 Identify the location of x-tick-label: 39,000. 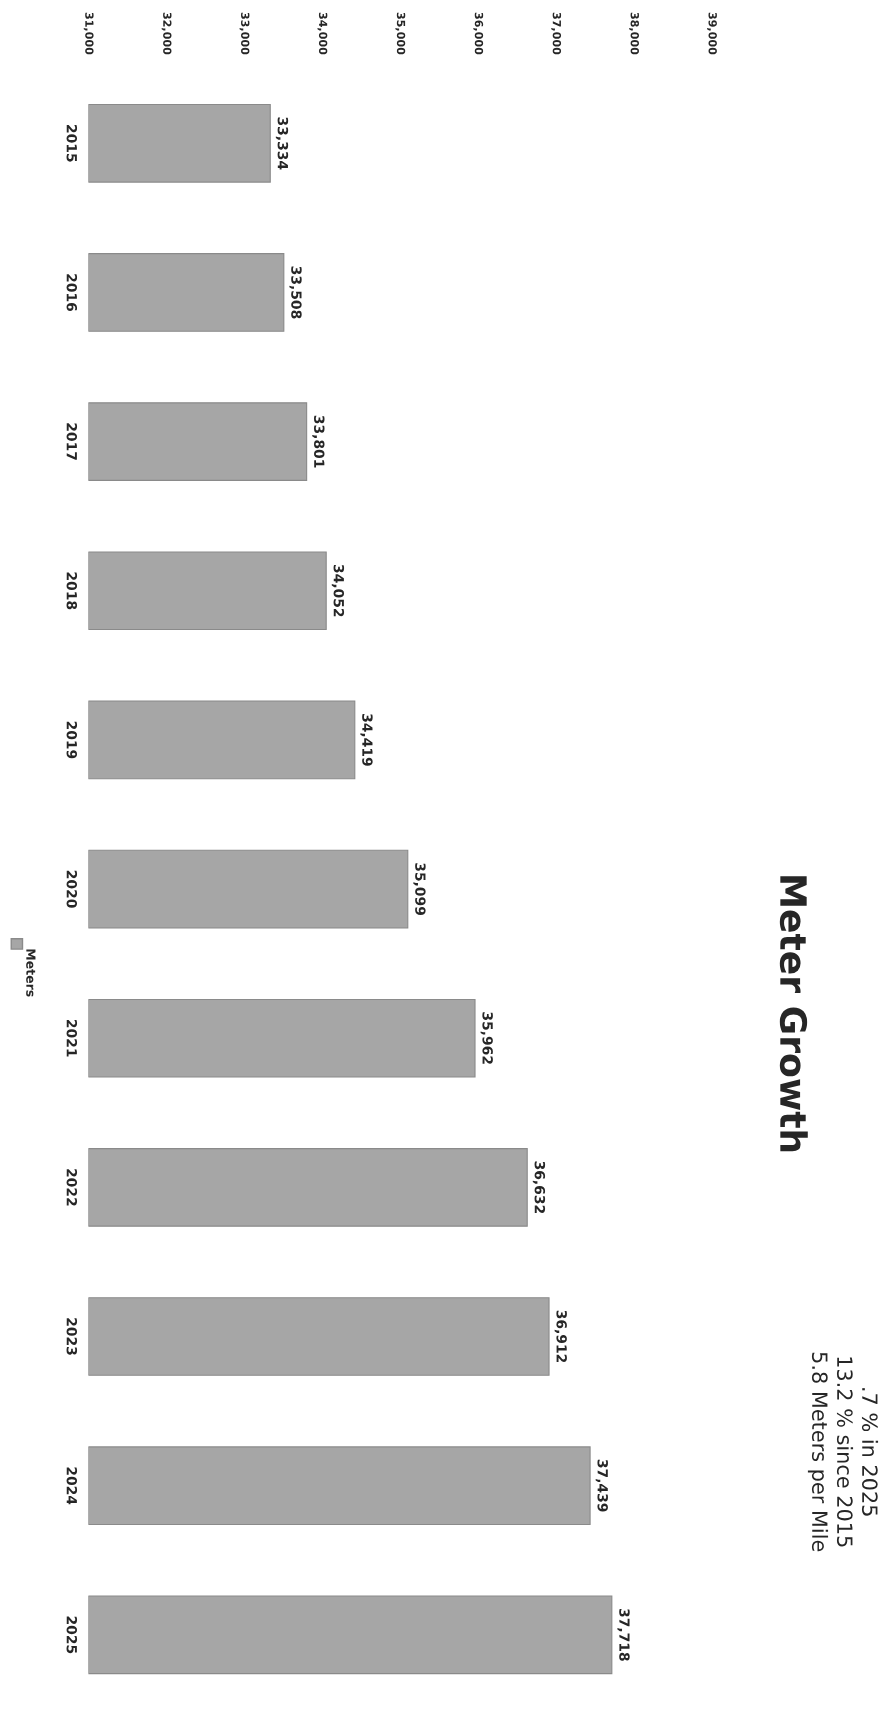
(712, 33).